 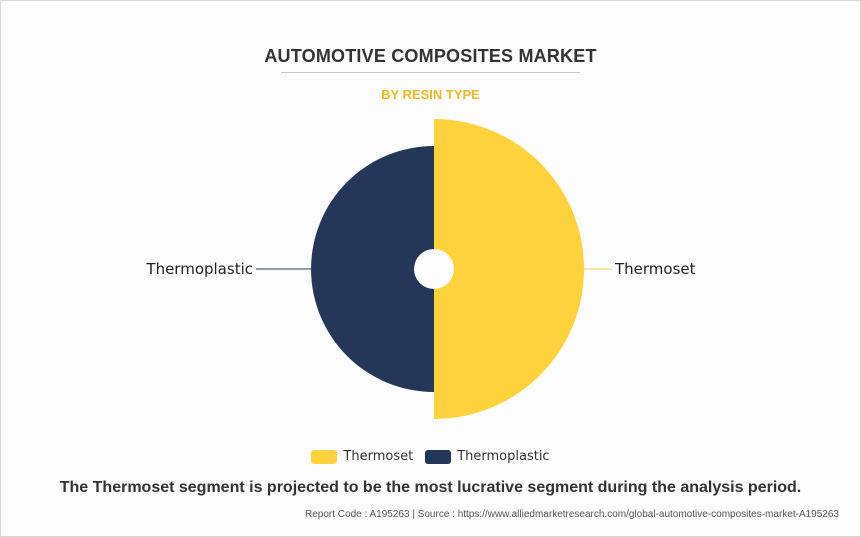 I want to click on legend-swatch-thermoplastic, so click(x=438, y=456).